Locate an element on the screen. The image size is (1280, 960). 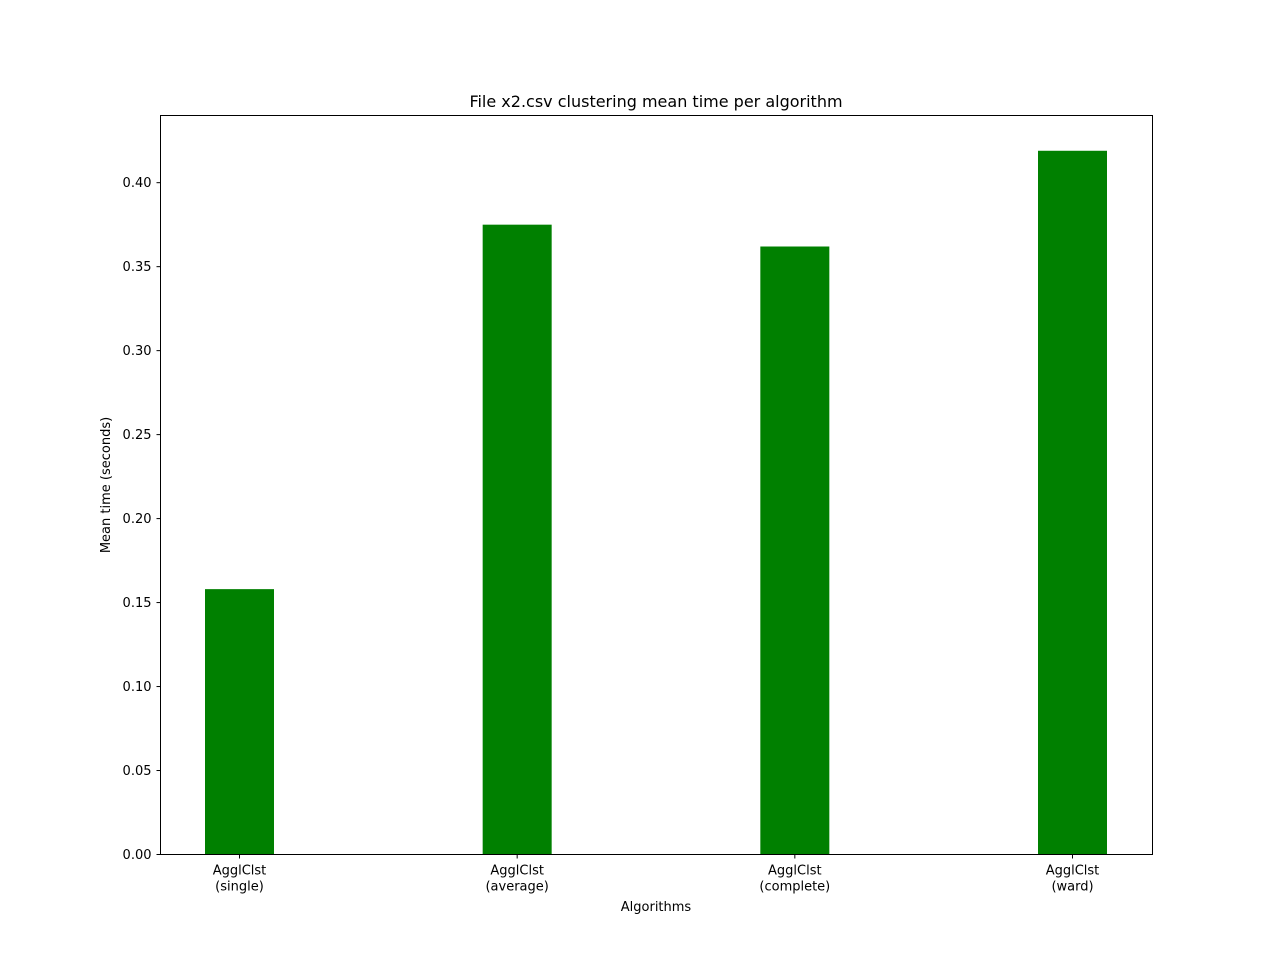
y-tick-label: 0.10 is located at coordinates (137, 687).